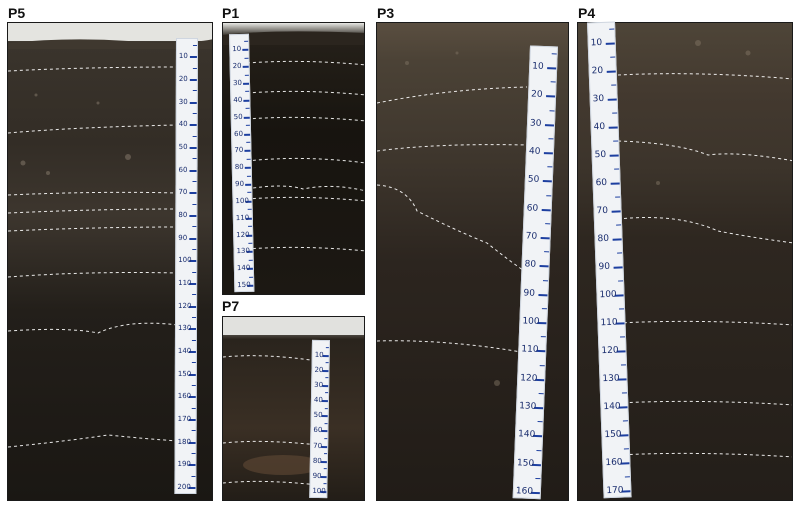  I want to click on panel-label-p7: P7, so click(231, 306).